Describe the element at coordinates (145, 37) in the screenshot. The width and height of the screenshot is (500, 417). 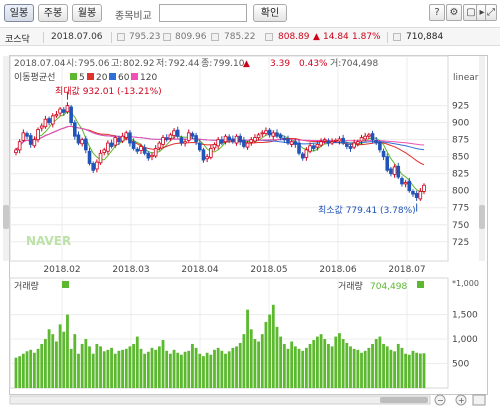
I see `open-price: 795.23` at that location.